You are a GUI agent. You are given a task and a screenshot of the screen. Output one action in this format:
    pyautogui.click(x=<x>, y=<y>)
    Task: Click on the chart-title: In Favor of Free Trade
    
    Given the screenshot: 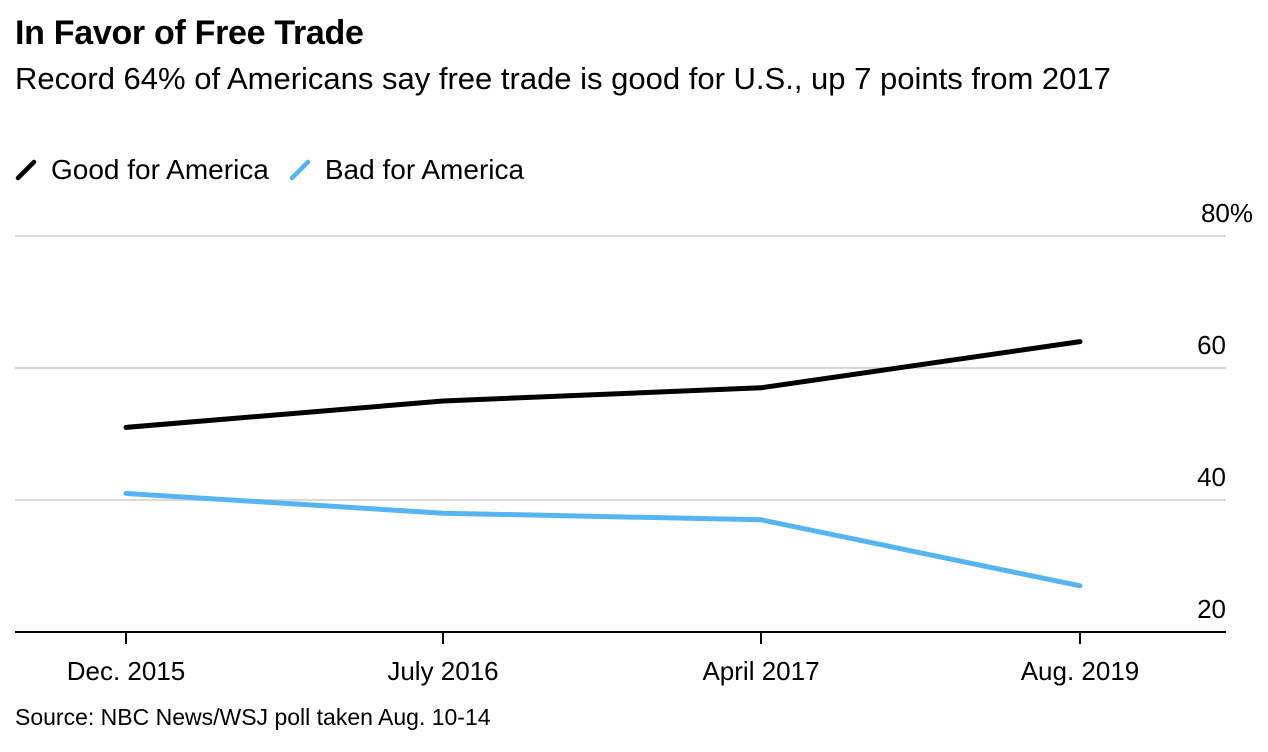 What is the action you would take?
    pyautogui.click(x=189, y=33)
    